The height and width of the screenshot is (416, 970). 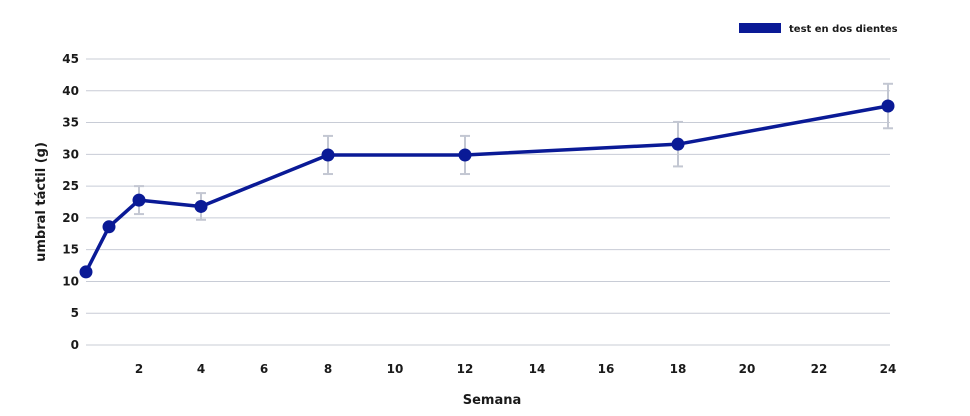 I want to click on legend: test en dos dientes, so click(x=818, y=29).